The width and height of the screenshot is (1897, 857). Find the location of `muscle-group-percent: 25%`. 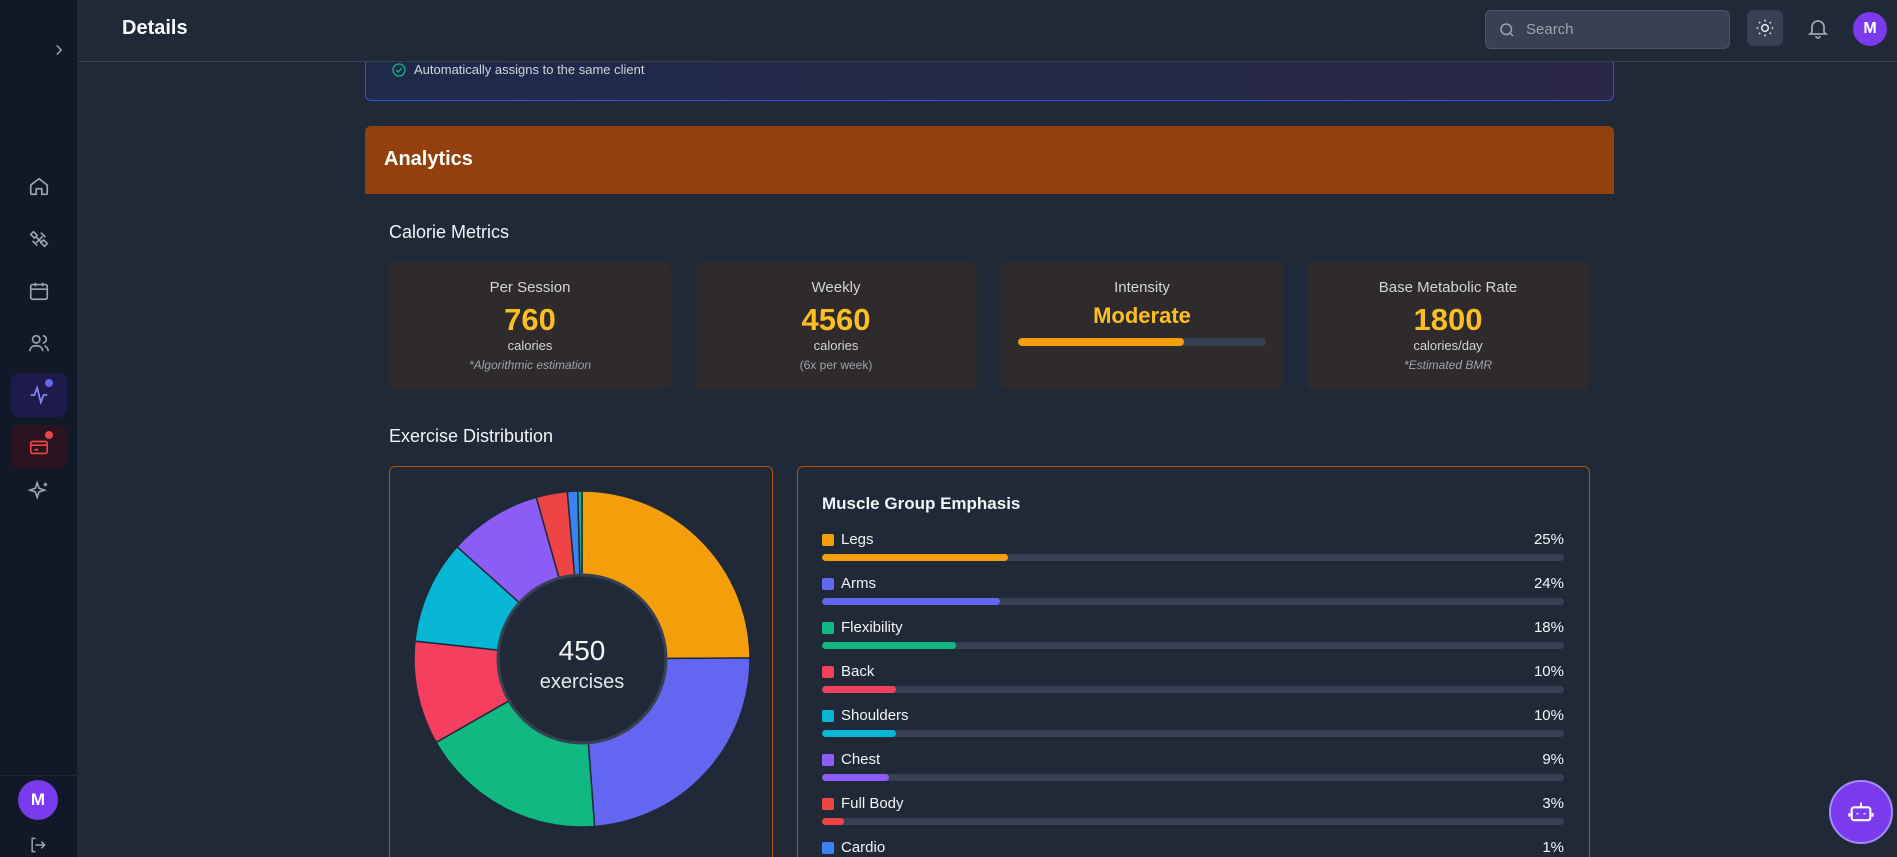

muscle-group-percent: 25% is located at coordinates (1548, 539).